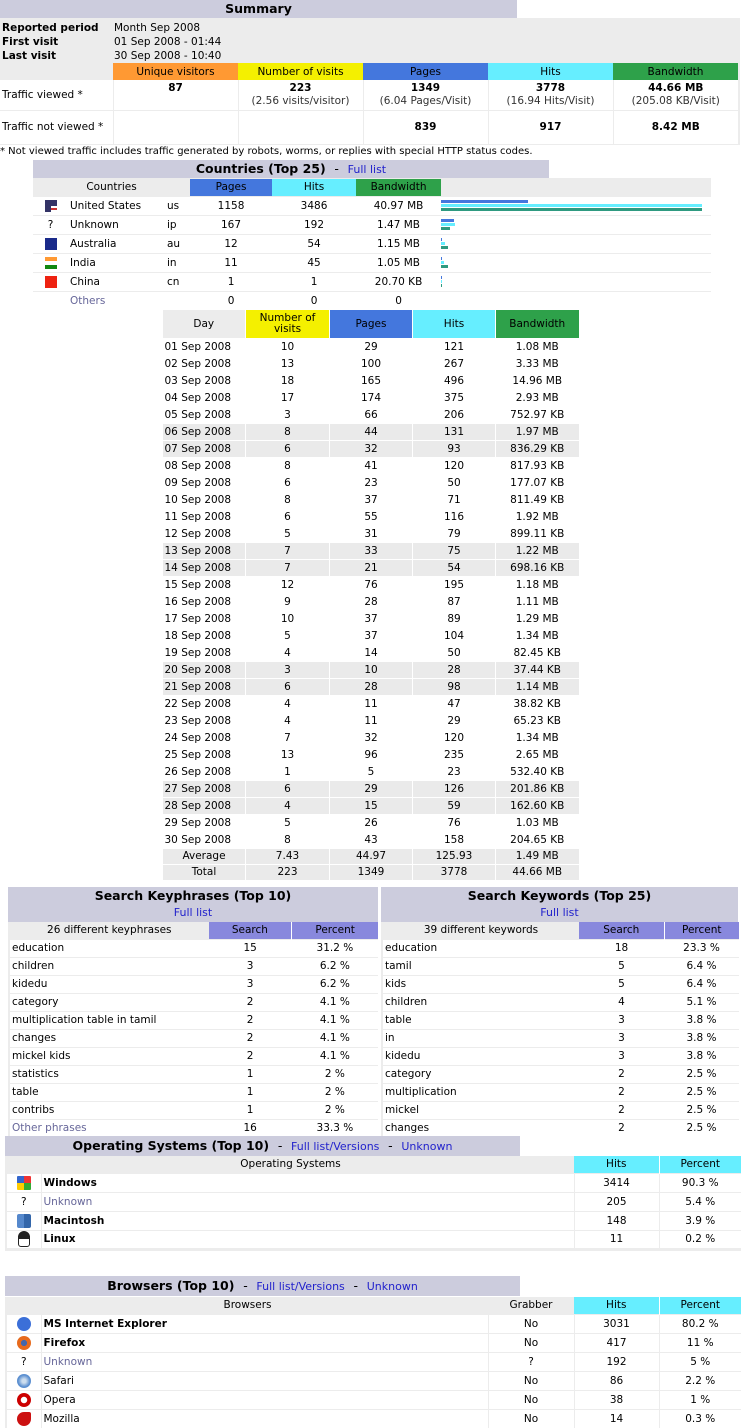  What do you see at coordinates (370, 618) in the screenshot?
I see `day-row: 17 Sep 2008 10 37 89 1.29 MB` at bounding box center [370, 618].